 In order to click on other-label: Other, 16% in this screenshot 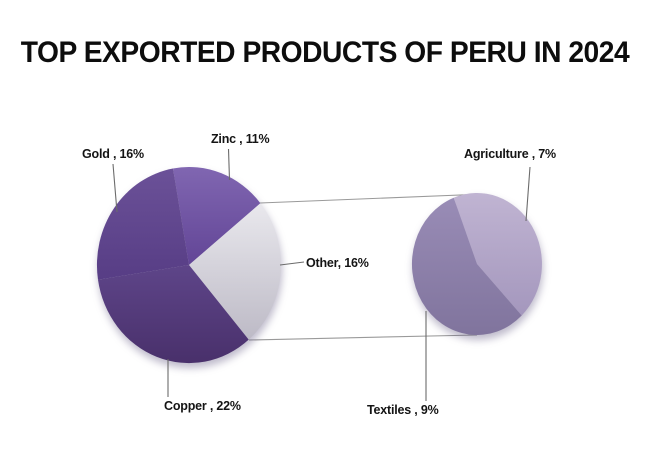, I will do `click(337, 263)`.